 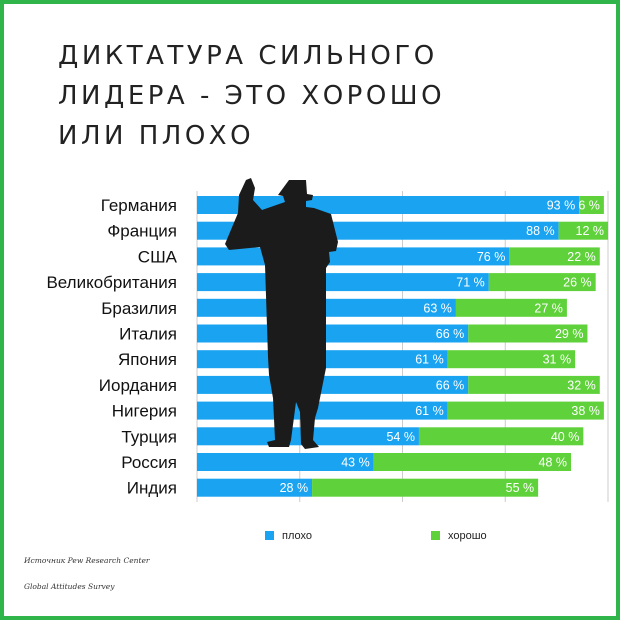 What do you see at coordinates (548, 308) in the screenshot?
I see `value-label-good-5: 27 %` at bounding box center [548, 308].